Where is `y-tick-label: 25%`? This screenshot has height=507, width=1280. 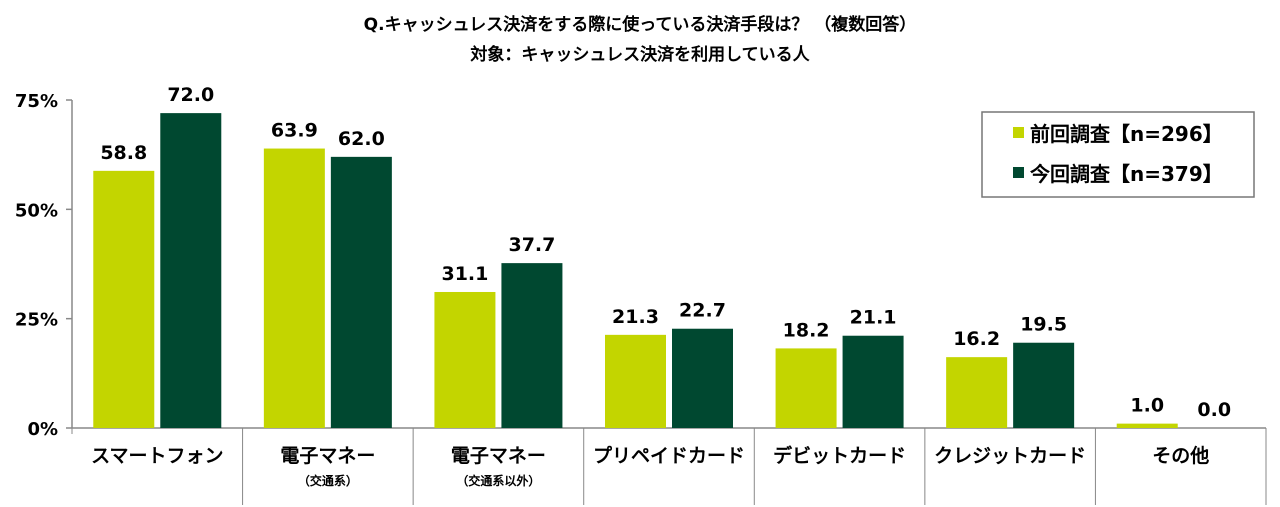
y-tick-label: 25% is located at coordinates (36, 320).